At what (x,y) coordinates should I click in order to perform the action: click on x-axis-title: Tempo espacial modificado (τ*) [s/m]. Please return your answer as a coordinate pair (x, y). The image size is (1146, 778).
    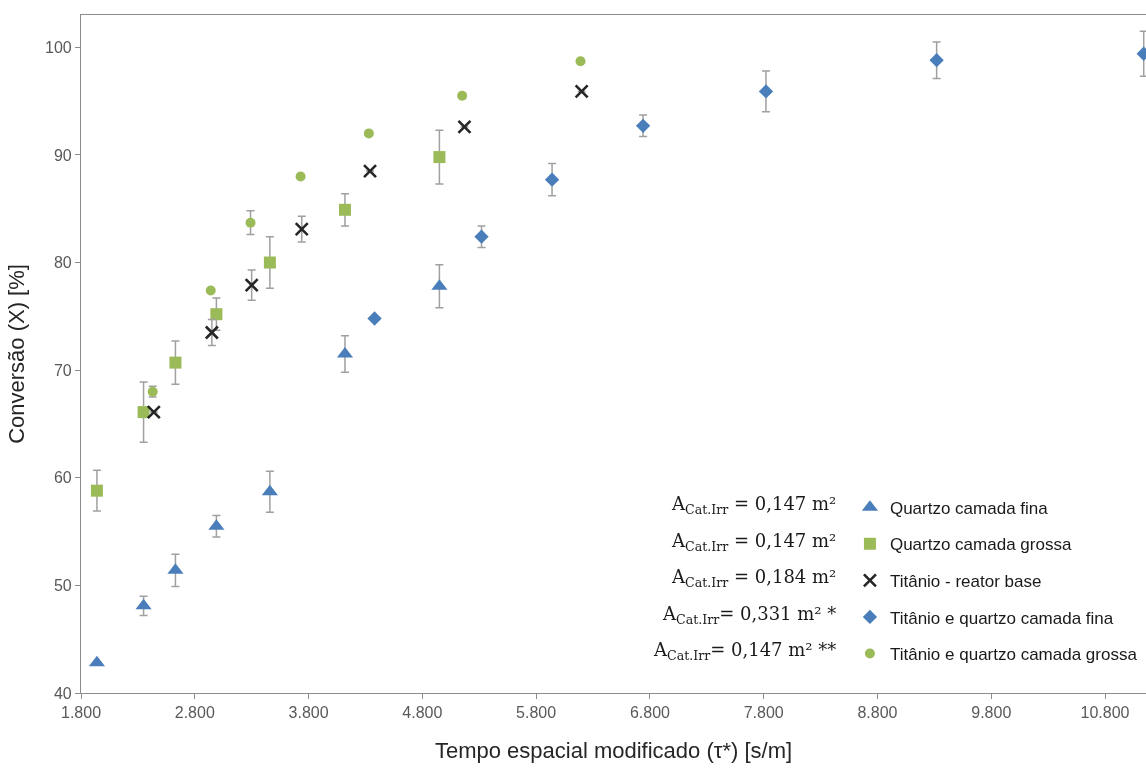
    Looking at the image, I should click on (613, 751).